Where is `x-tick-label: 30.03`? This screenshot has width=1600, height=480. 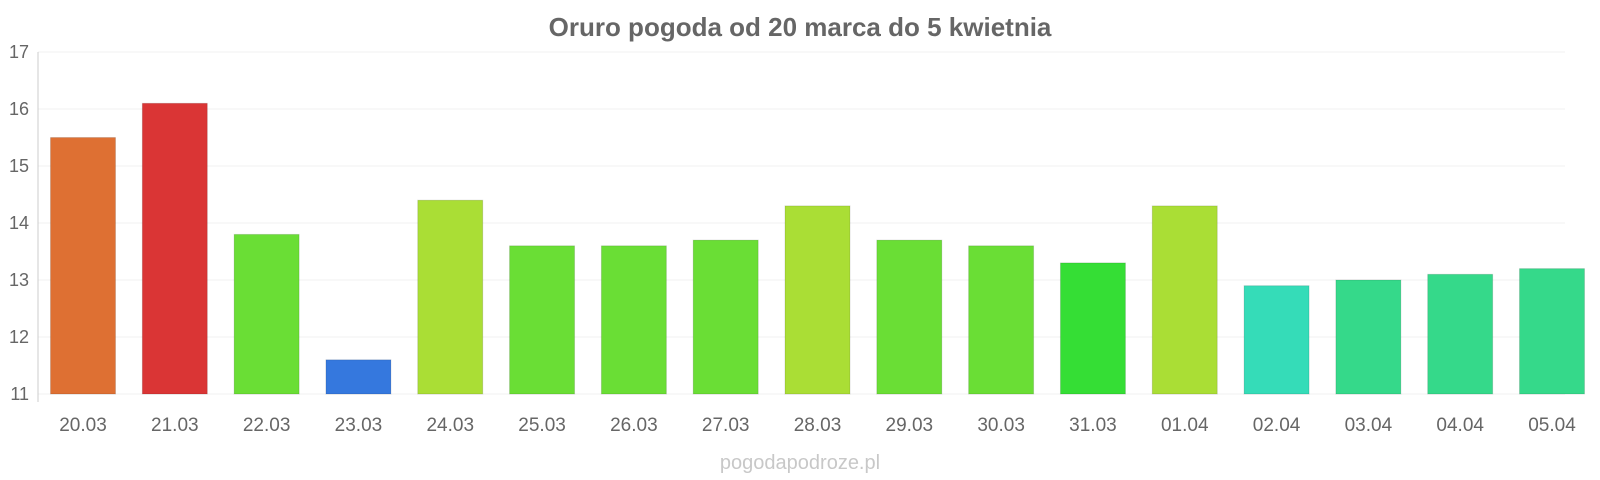
x-tick-label: 30.03 is located at coordinates (1001, 425).